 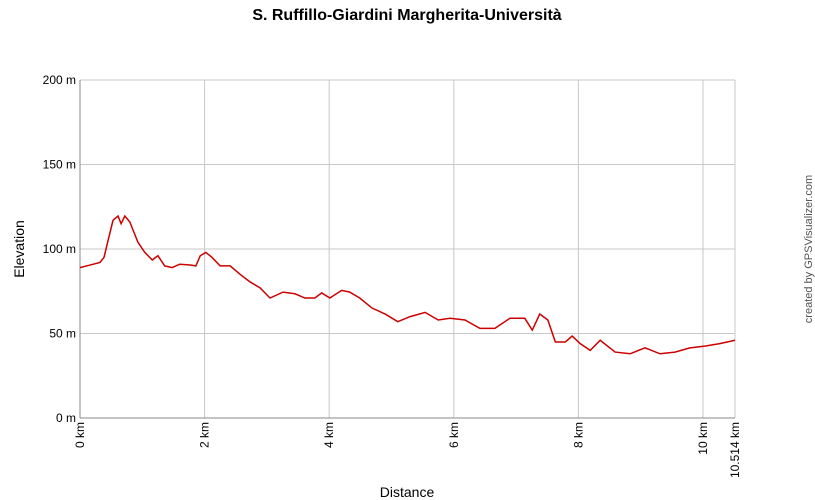 What do you see at coordinates (62, 334) in the screenshot?
I see `y-tick-label: 50 m` at bounding box center [62, 334].